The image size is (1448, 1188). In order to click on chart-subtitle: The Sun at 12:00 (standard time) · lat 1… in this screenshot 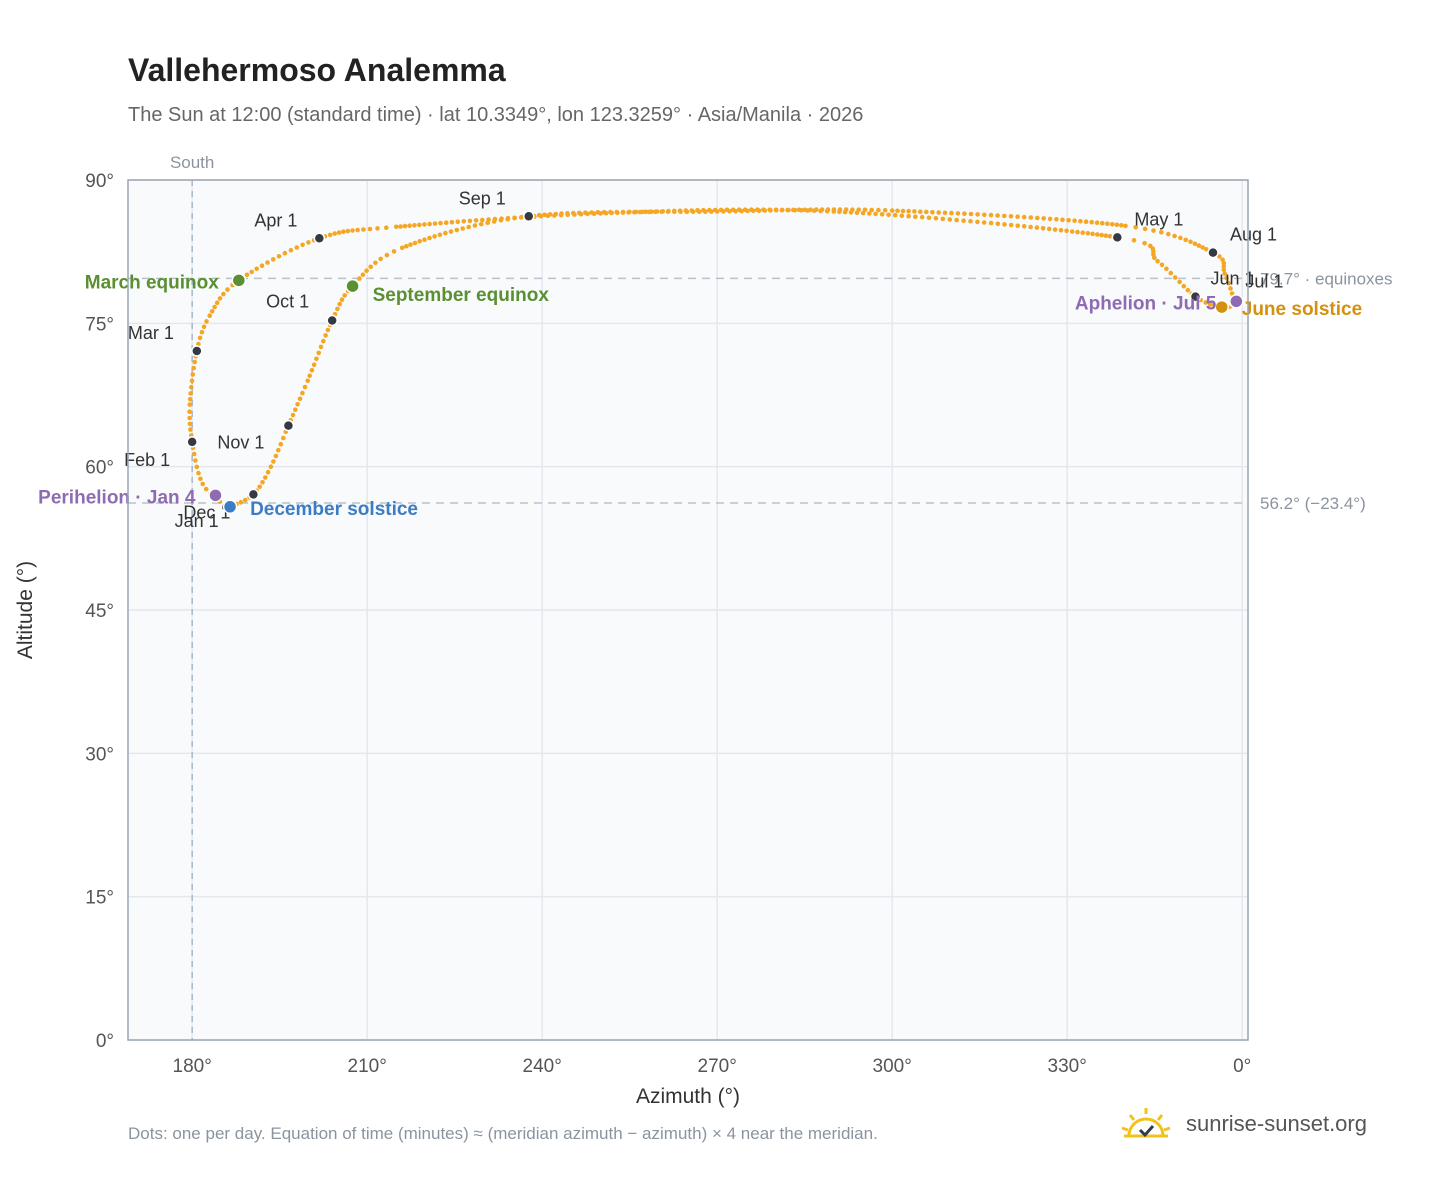, I will do `click(496, 115)`.